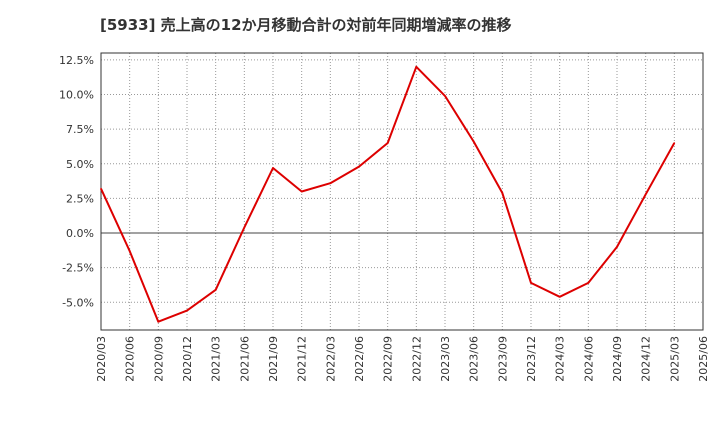 The image size is (720, 440). I want to click on y-tick-label: 5.0%, so click(80, 164).